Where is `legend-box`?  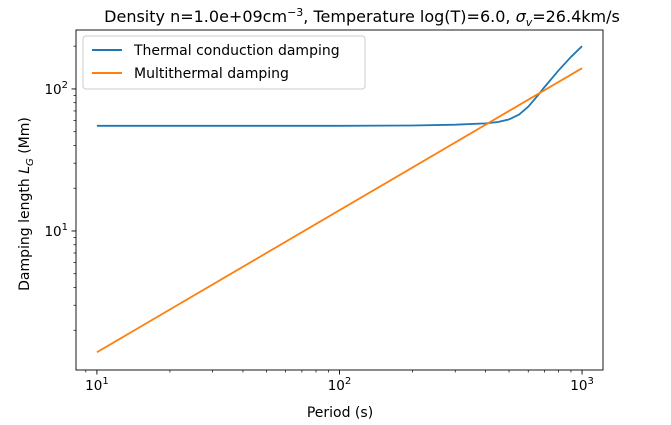 legend-box is located at coordinates (224, 62).